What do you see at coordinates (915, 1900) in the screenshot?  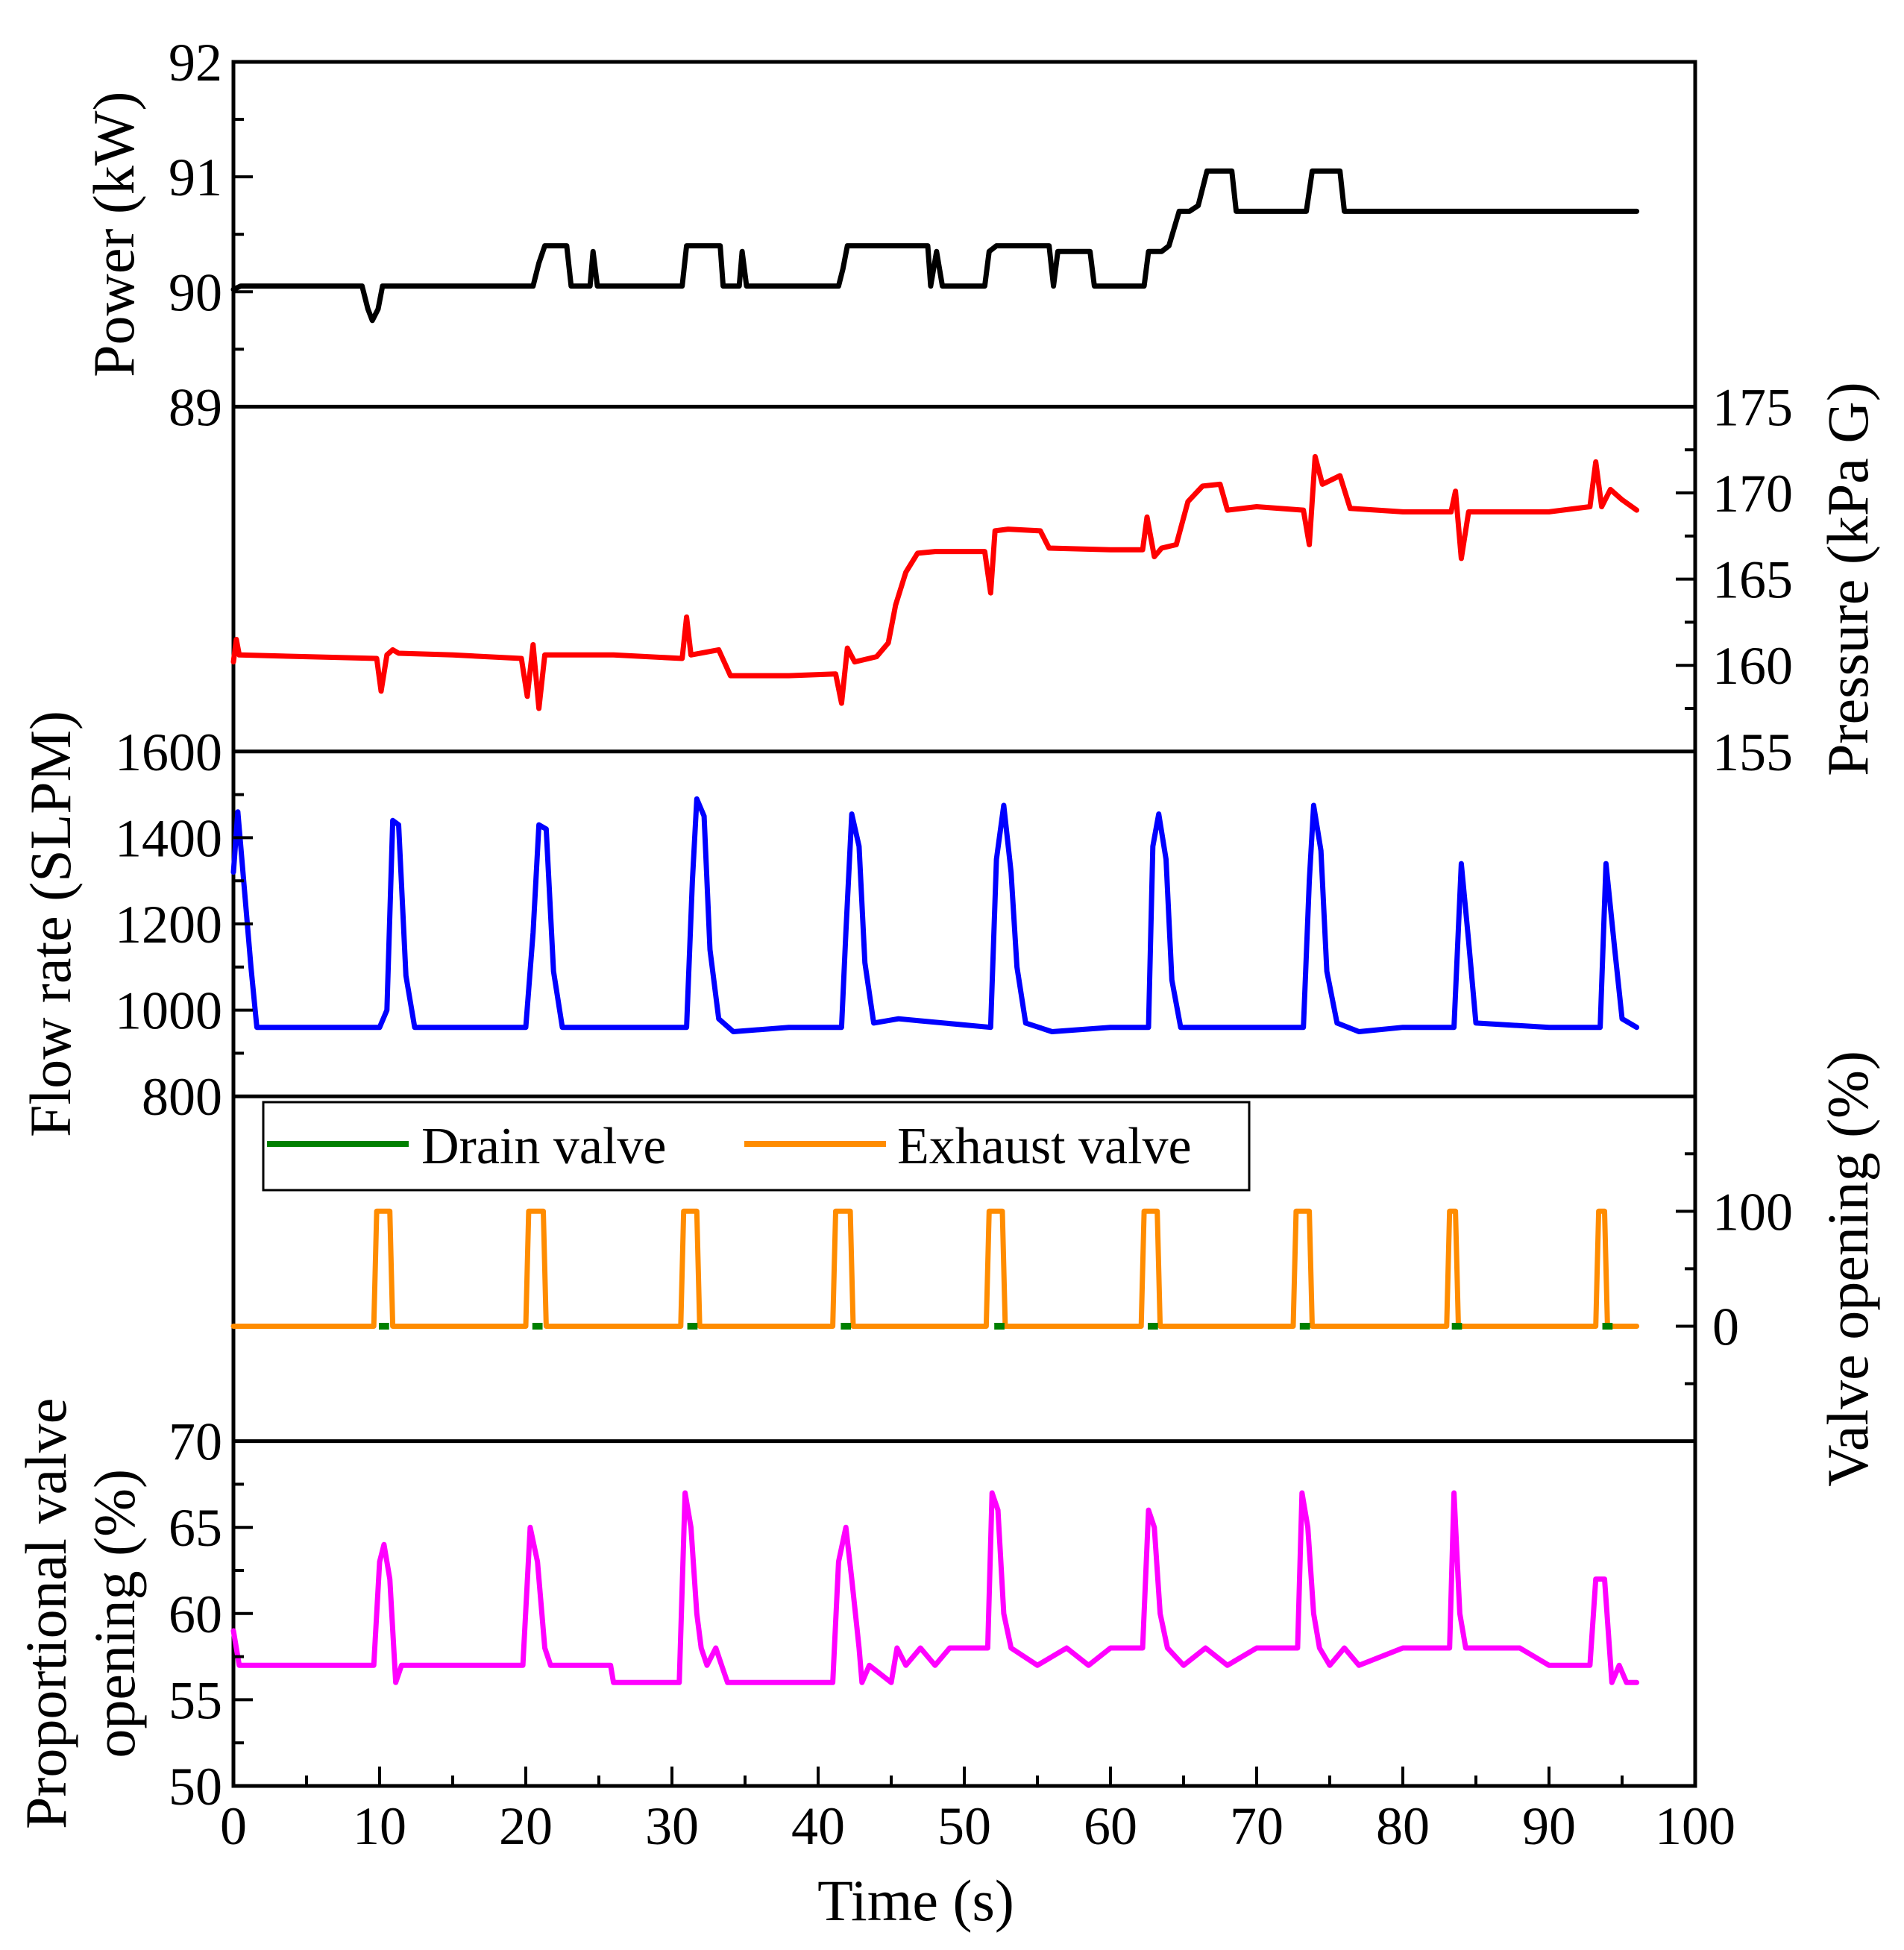 I see `x-axis-title: Time (s)` at bounding box center [915, 1900].